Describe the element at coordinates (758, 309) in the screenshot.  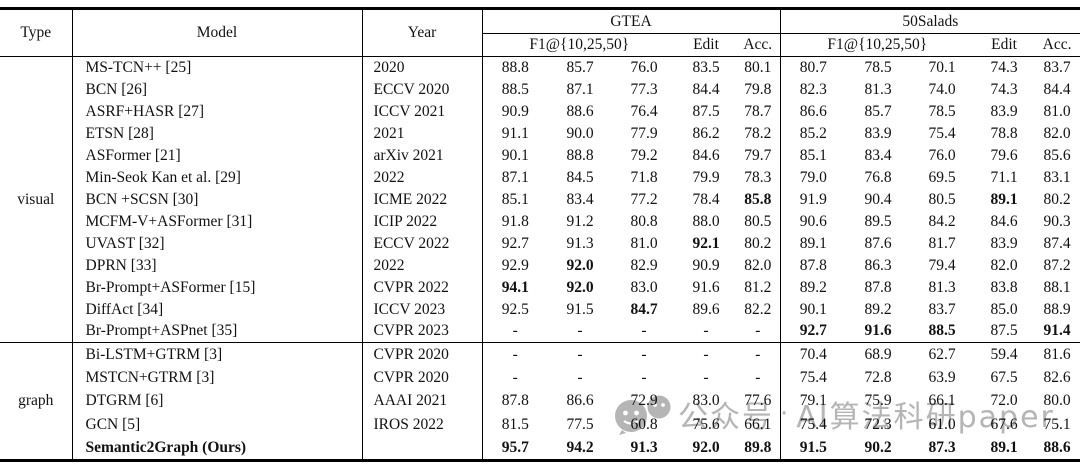
I see `gtea-metric-cell: 82.2` at that location.